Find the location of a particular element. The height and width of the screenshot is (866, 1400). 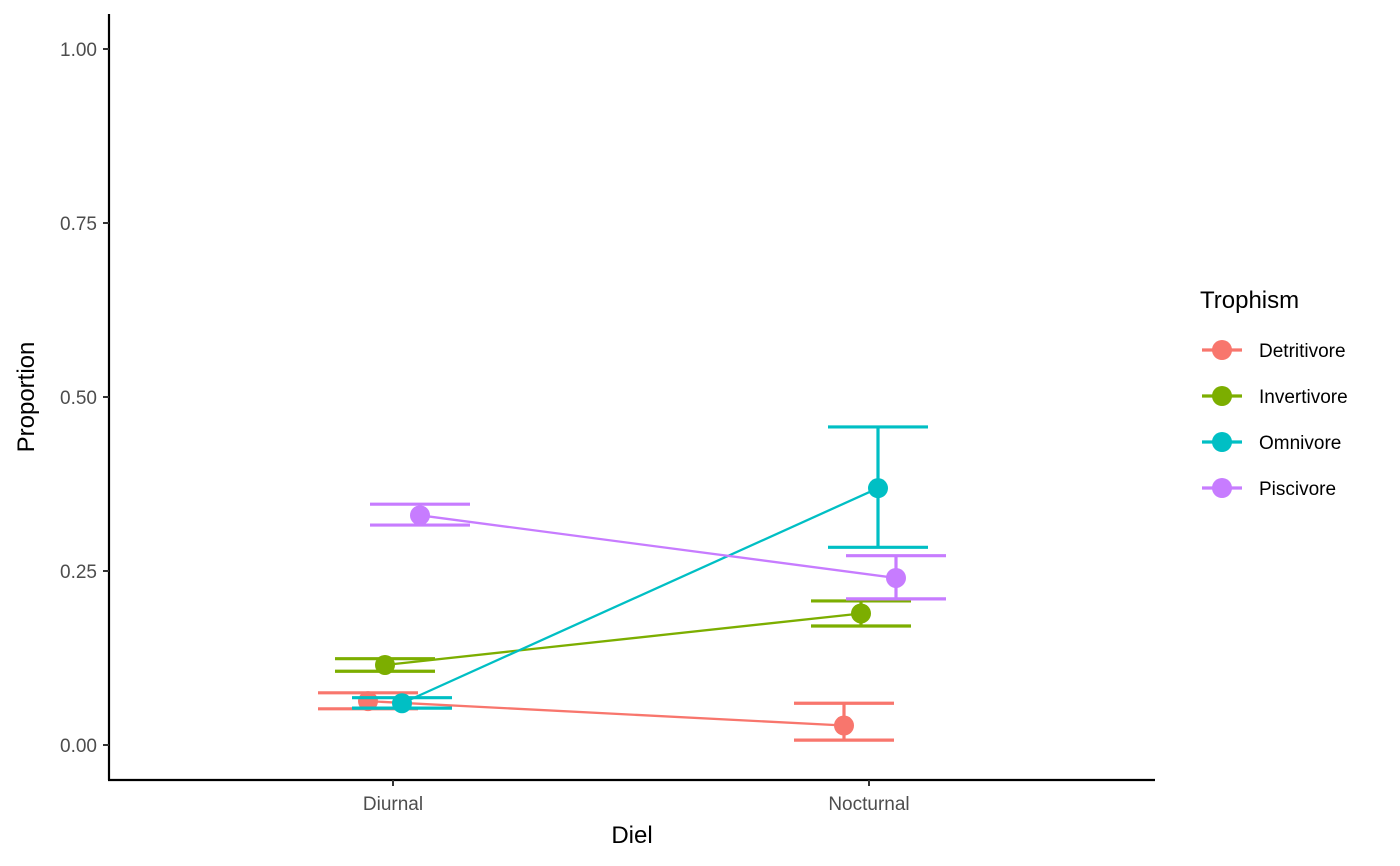

series-piscivore is located at coordinates (658, 551).